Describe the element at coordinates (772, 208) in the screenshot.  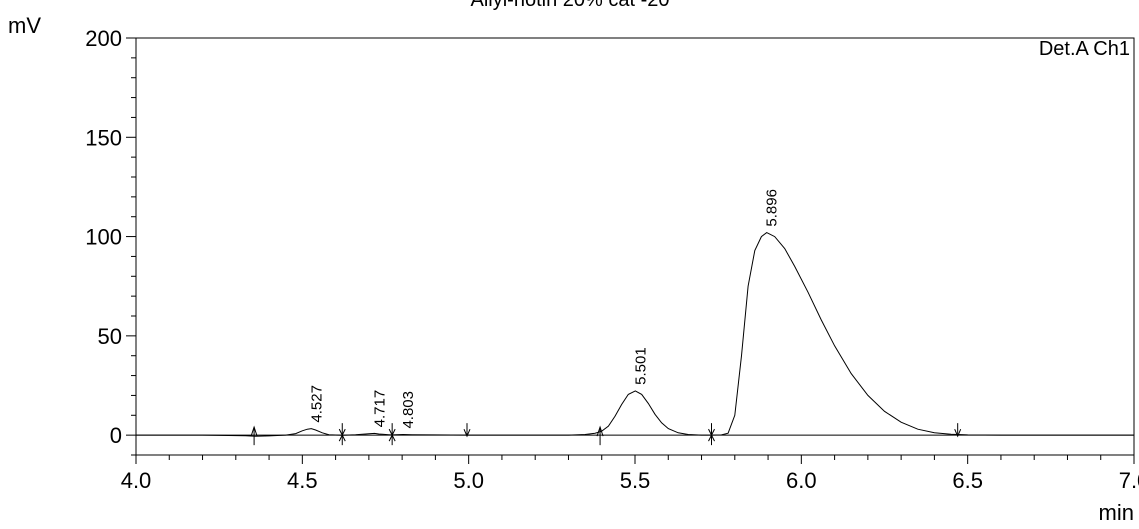
I see `peak-label: 5.896` at that location.